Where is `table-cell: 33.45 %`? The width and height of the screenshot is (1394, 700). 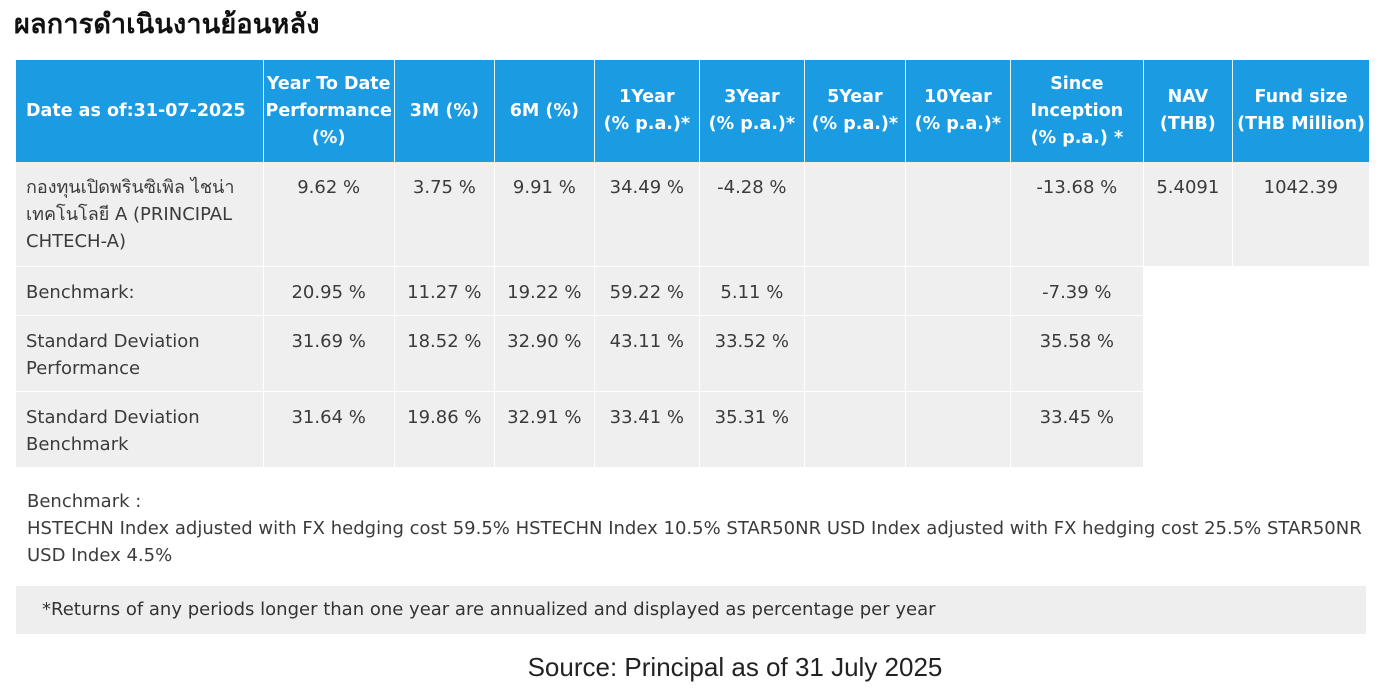 table-cell: 33.45 % is located at coordinates (1077, 429).